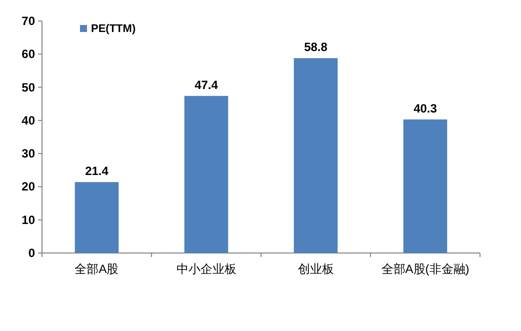 This screenshot has height=331, width=521. Describe the element at coordinates (32, 253) in the screenshot. I see `y-tick-label: 0` at that location.